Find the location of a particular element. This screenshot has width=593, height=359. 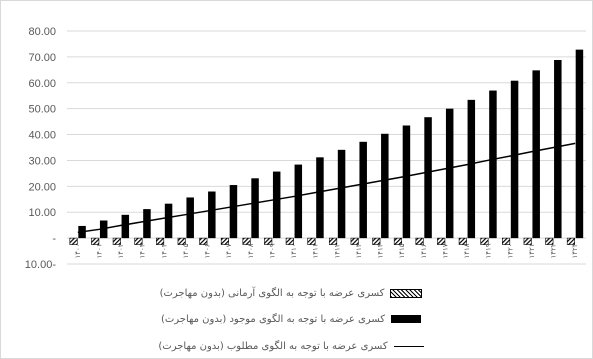

x-tick-label: ۱۴۱۱ is located at coordinates (316, 250).